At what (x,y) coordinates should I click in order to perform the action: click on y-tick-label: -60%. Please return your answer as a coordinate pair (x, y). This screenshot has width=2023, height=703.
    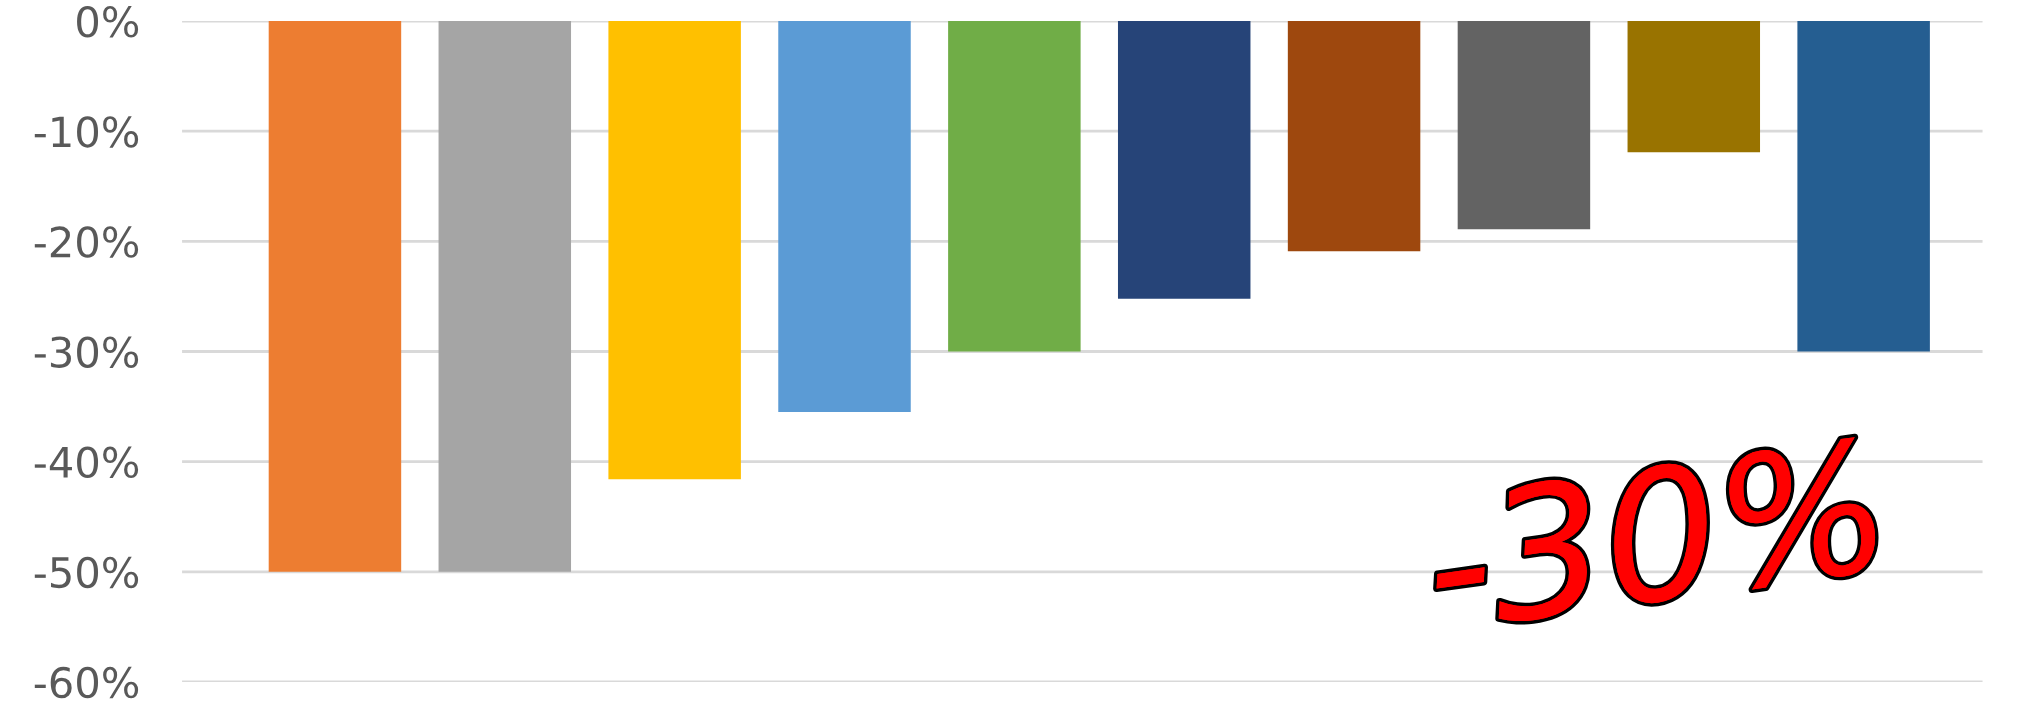
    Looking at the image, I should click on (86, 682).